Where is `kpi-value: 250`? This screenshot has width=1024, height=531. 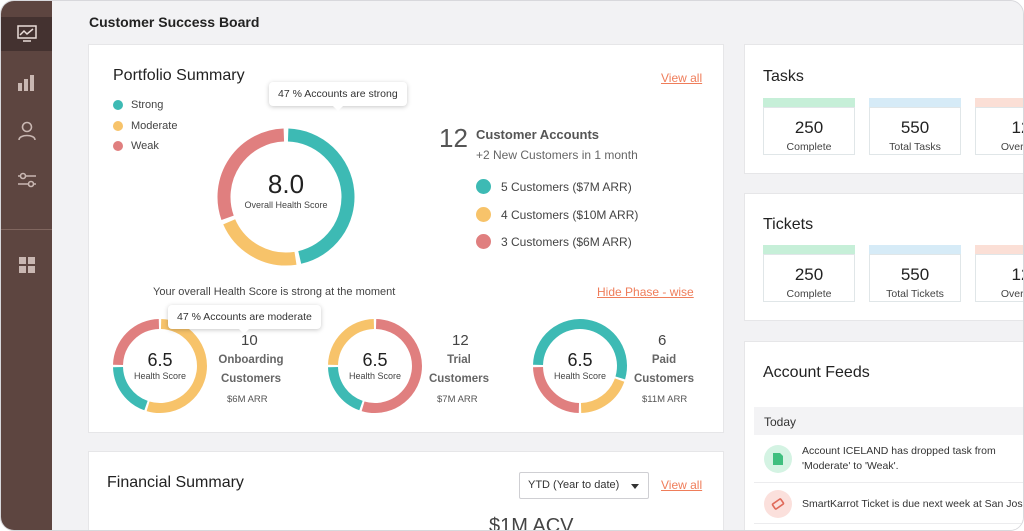 kpi-value: 250 is located at coordinates (809, 127).